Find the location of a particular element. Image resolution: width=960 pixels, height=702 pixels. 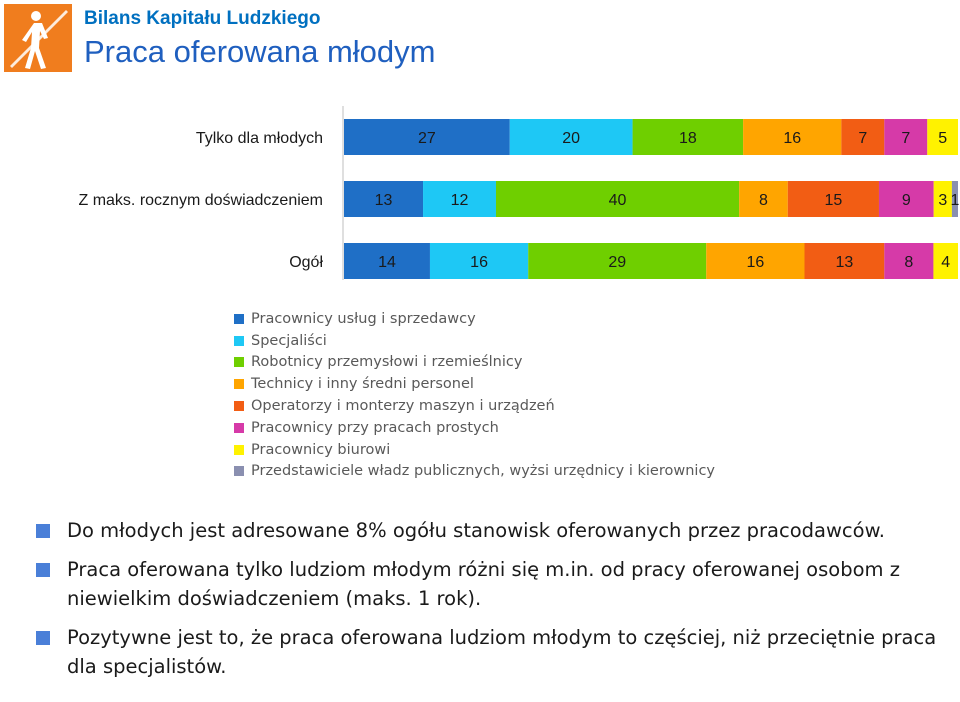

page-title: Praca oferowana młodym is located at coordinates (260, 51).